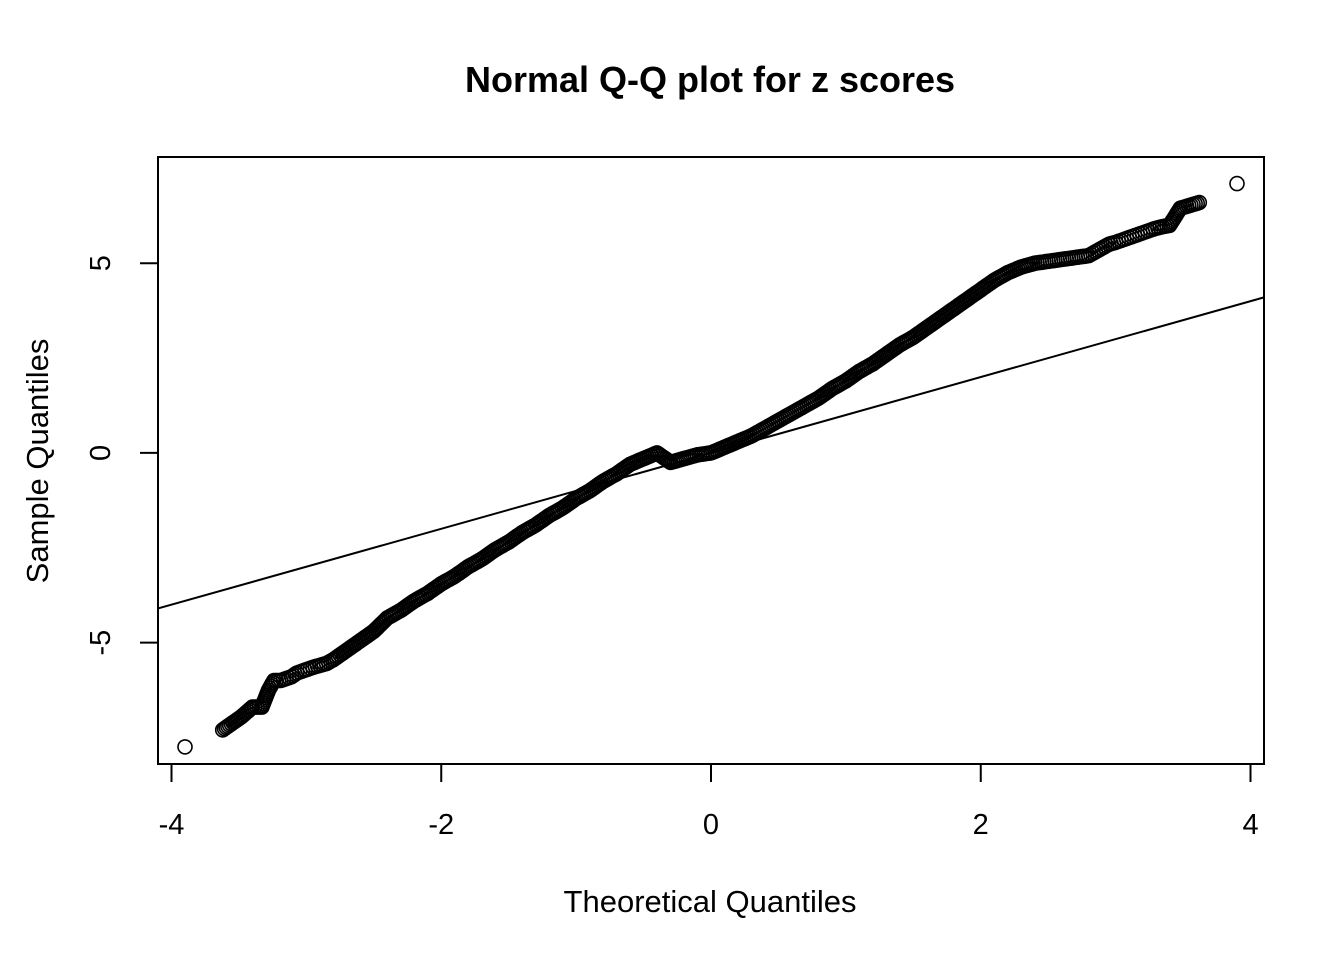  I want to click on x-tick-label: -4, so click(172, 825).